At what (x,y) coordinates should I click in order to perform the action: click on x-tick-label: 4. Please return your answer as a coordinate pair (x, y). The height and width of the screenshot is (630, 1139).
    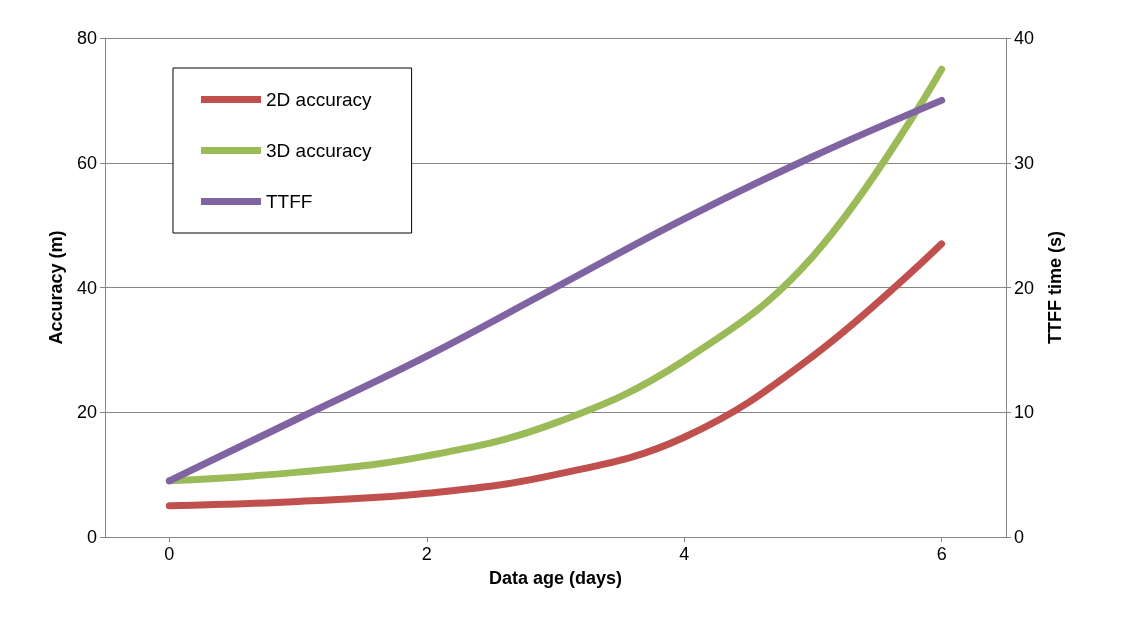
    Looking at the image, I should click on (684, 554).